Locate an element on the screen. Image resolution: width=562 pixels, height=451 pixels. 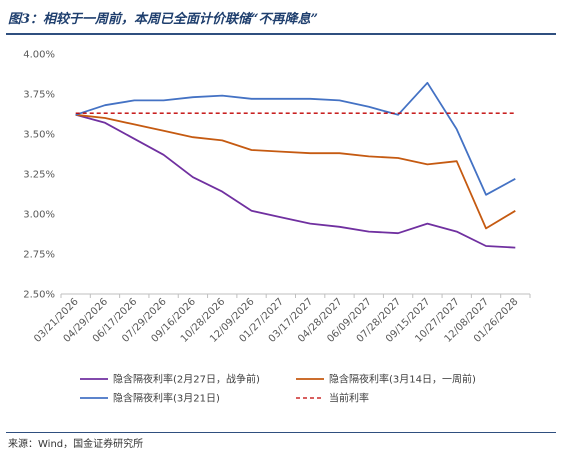
y-tick-label: 3.00% is located at coordinates (39, 215).